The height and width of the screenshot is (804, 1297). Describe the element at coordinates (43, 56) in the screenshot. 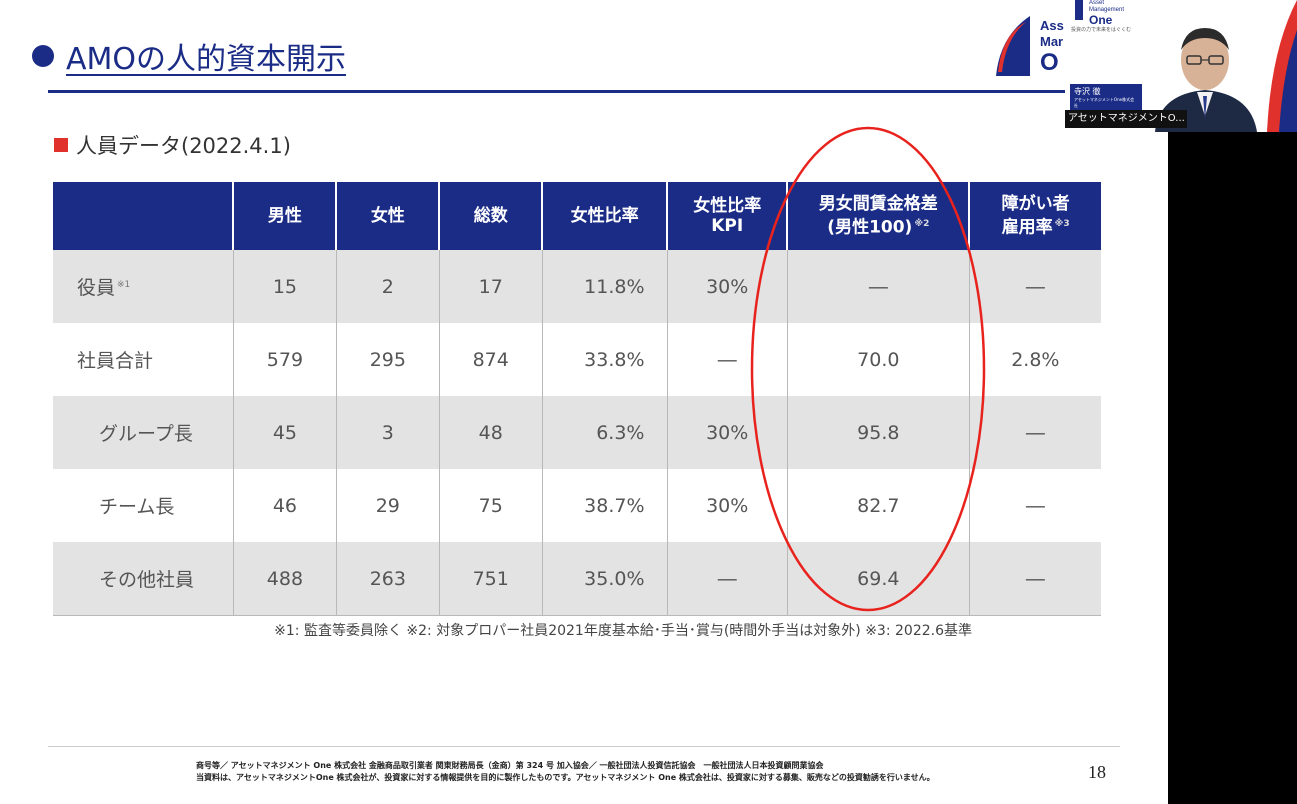

I see `bullet-dot-icon` at that location.